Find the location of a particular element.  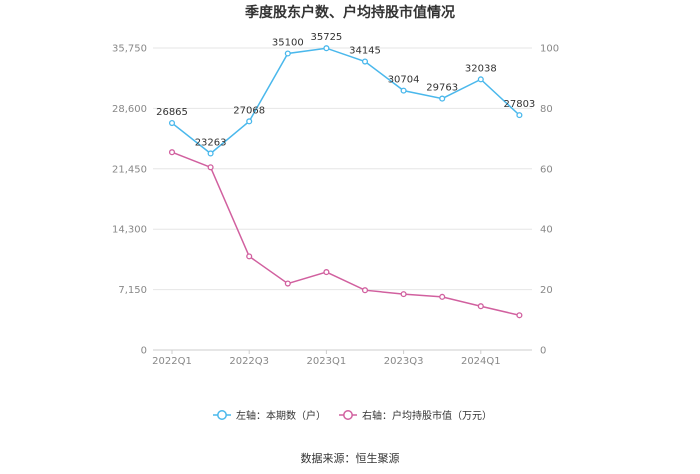

x-tick-label: 2024Q1 is located at coordinates (481, 361).